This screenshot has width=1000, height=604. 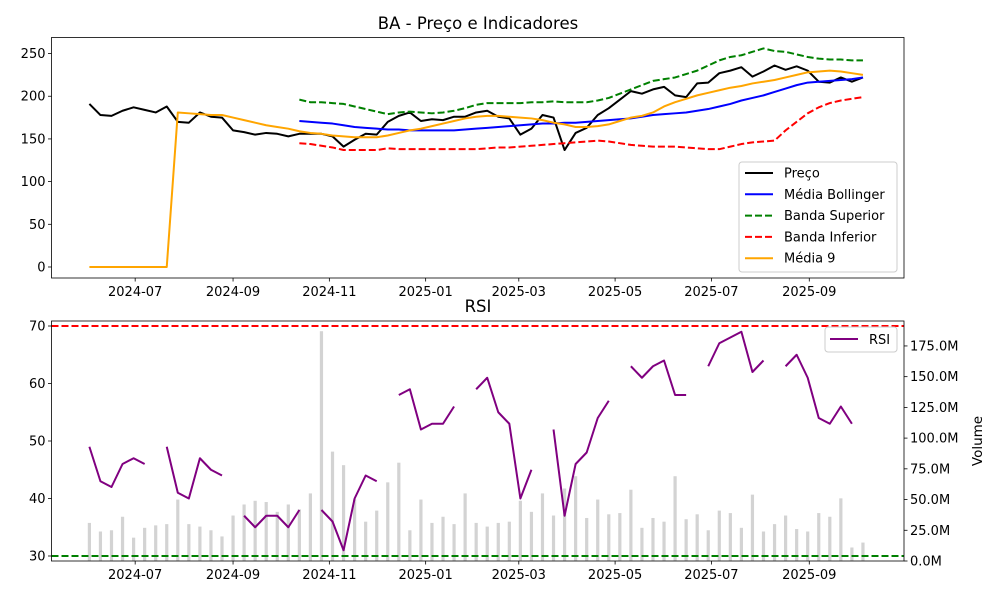 What do you see at coordinates (802, 174) in the screenshot?
I see `legend-label: Preço` at bounding box center [802, 174].